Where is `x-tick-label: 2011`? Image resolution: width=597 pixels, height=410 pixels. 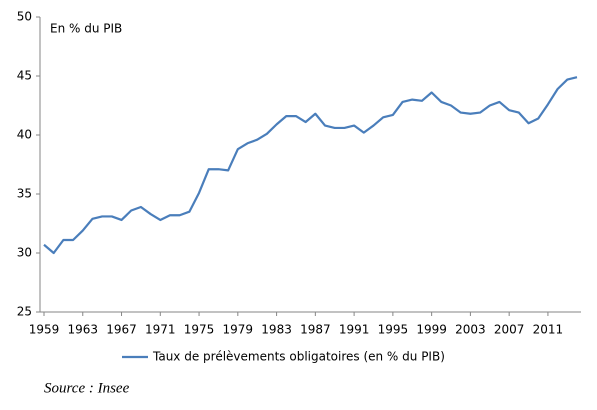
x-tick-label: 2011 is located at coordinates (548, 330).